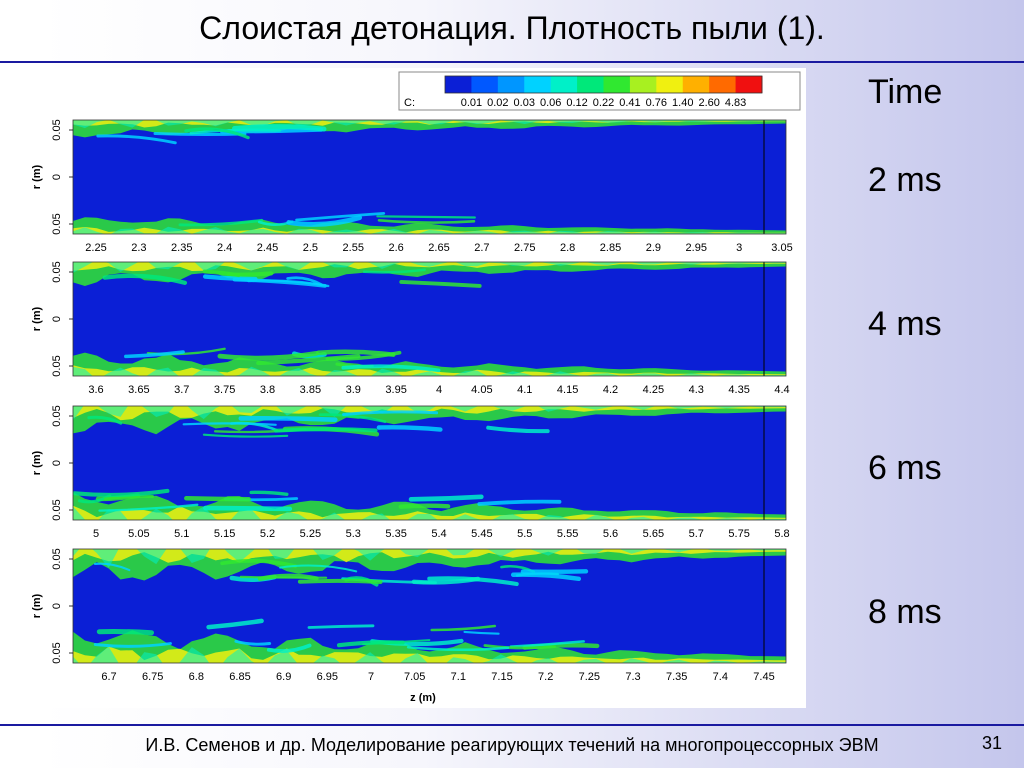  I want to click on slide-title: Слоистая детонация. Плотность пыли (1)., so click(512, 28).